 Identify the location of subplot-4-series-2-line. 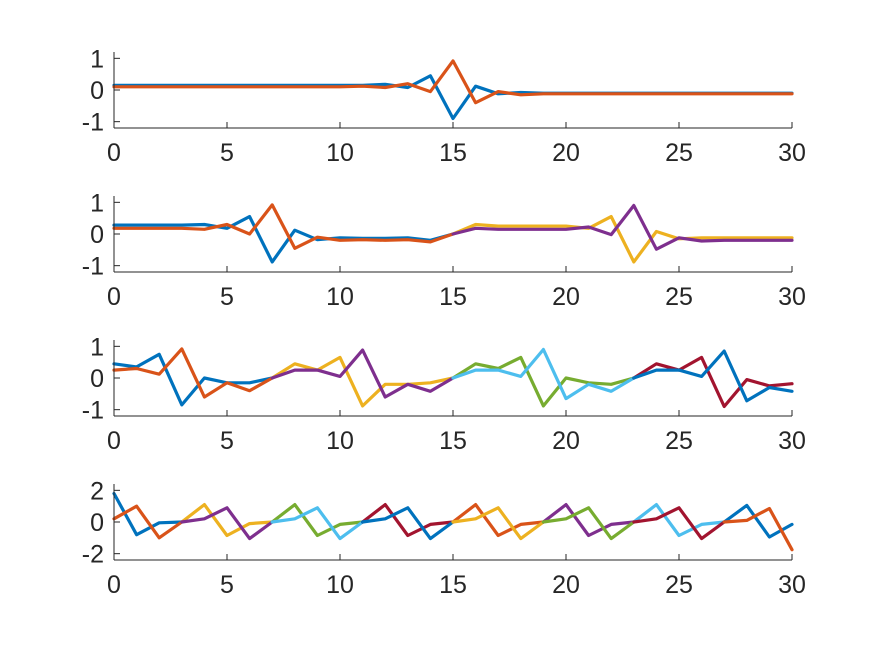
(148, 522).